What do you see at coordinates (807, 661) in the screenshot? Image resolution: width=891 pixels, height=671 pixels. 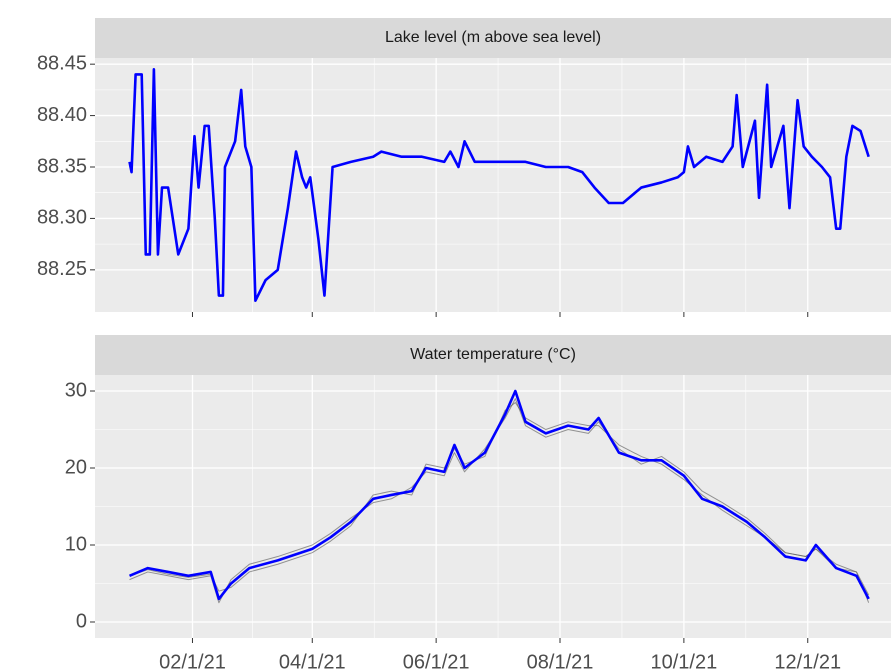 I see `x-tick-label: 12/1/21` at bounding box center [807, 661].